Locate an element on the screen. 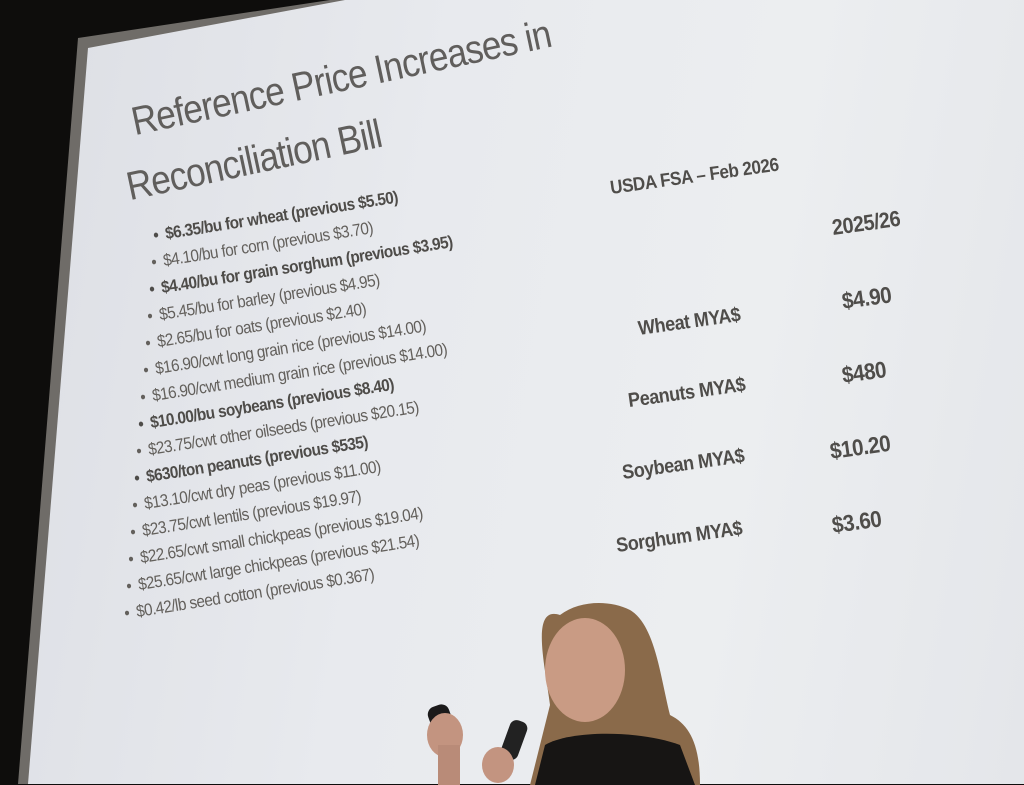 Image resolution: width=1024 pixels, height=785 pixels. presenter-top is located at coordinates (615, 759).